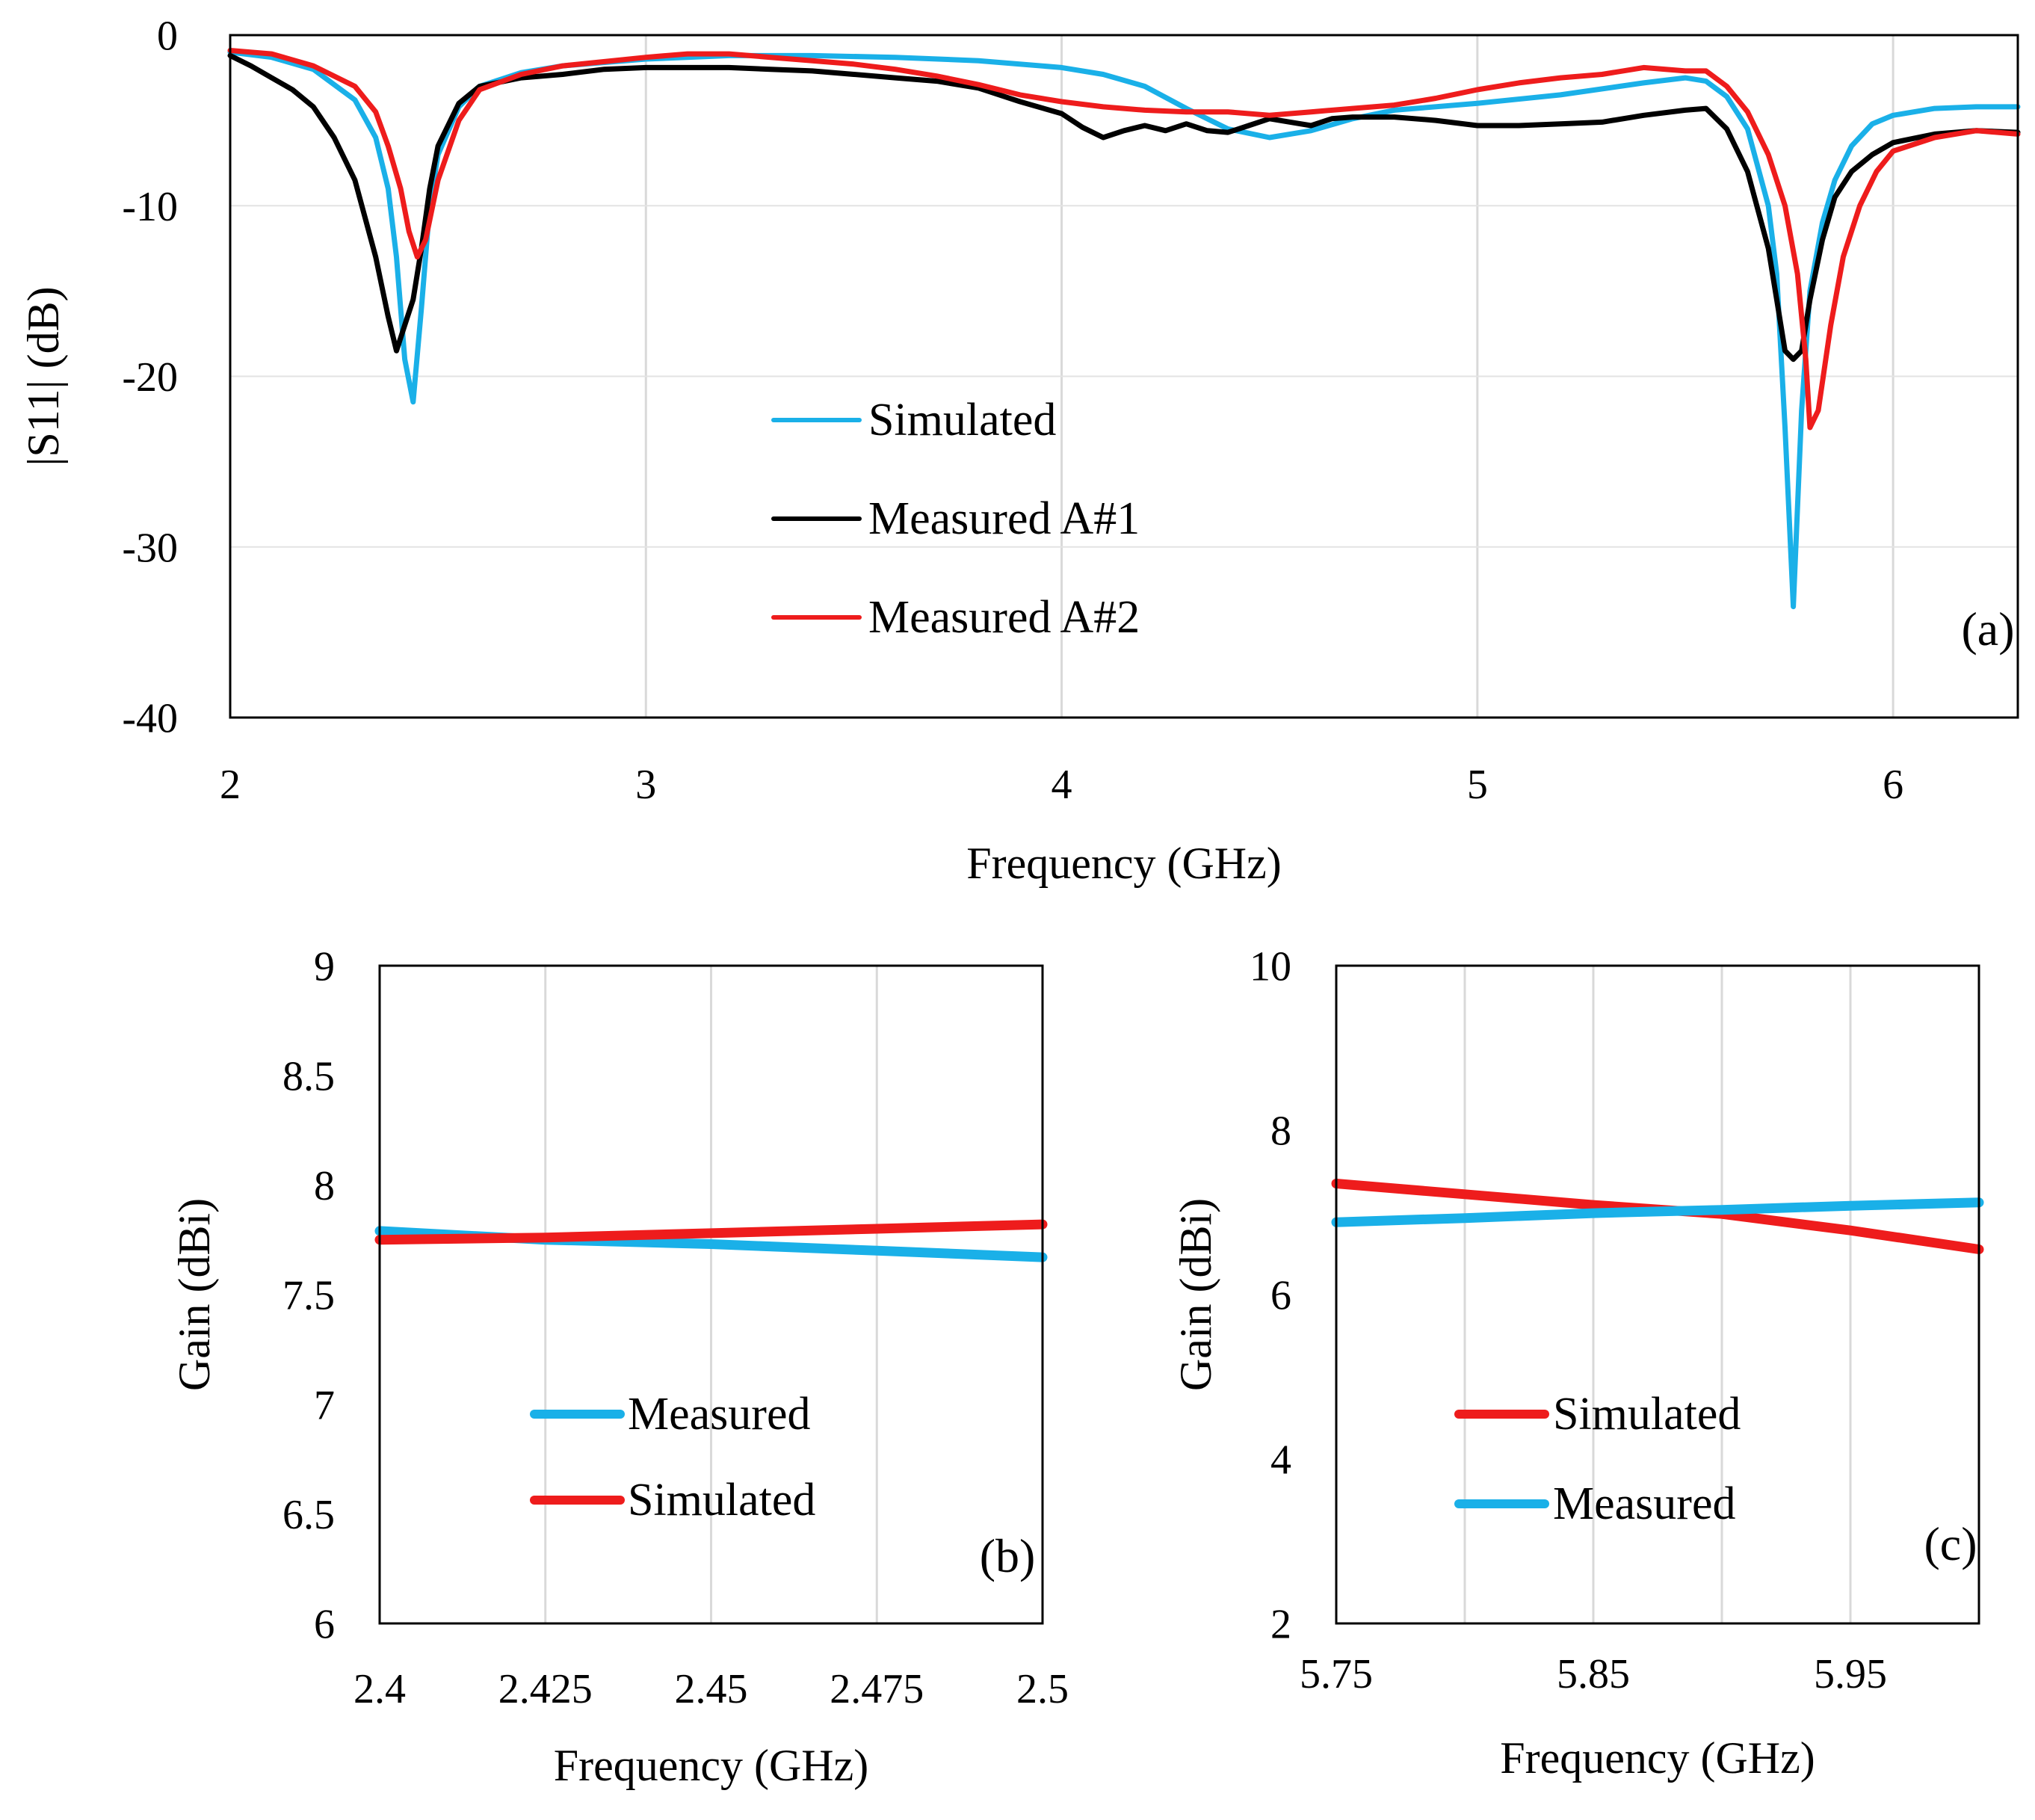 This screenshot has height=1820, width=2035. Describe the element at coordinates (1270, 967) in the screenshot. I see `y-tick-label: 10` at that location.